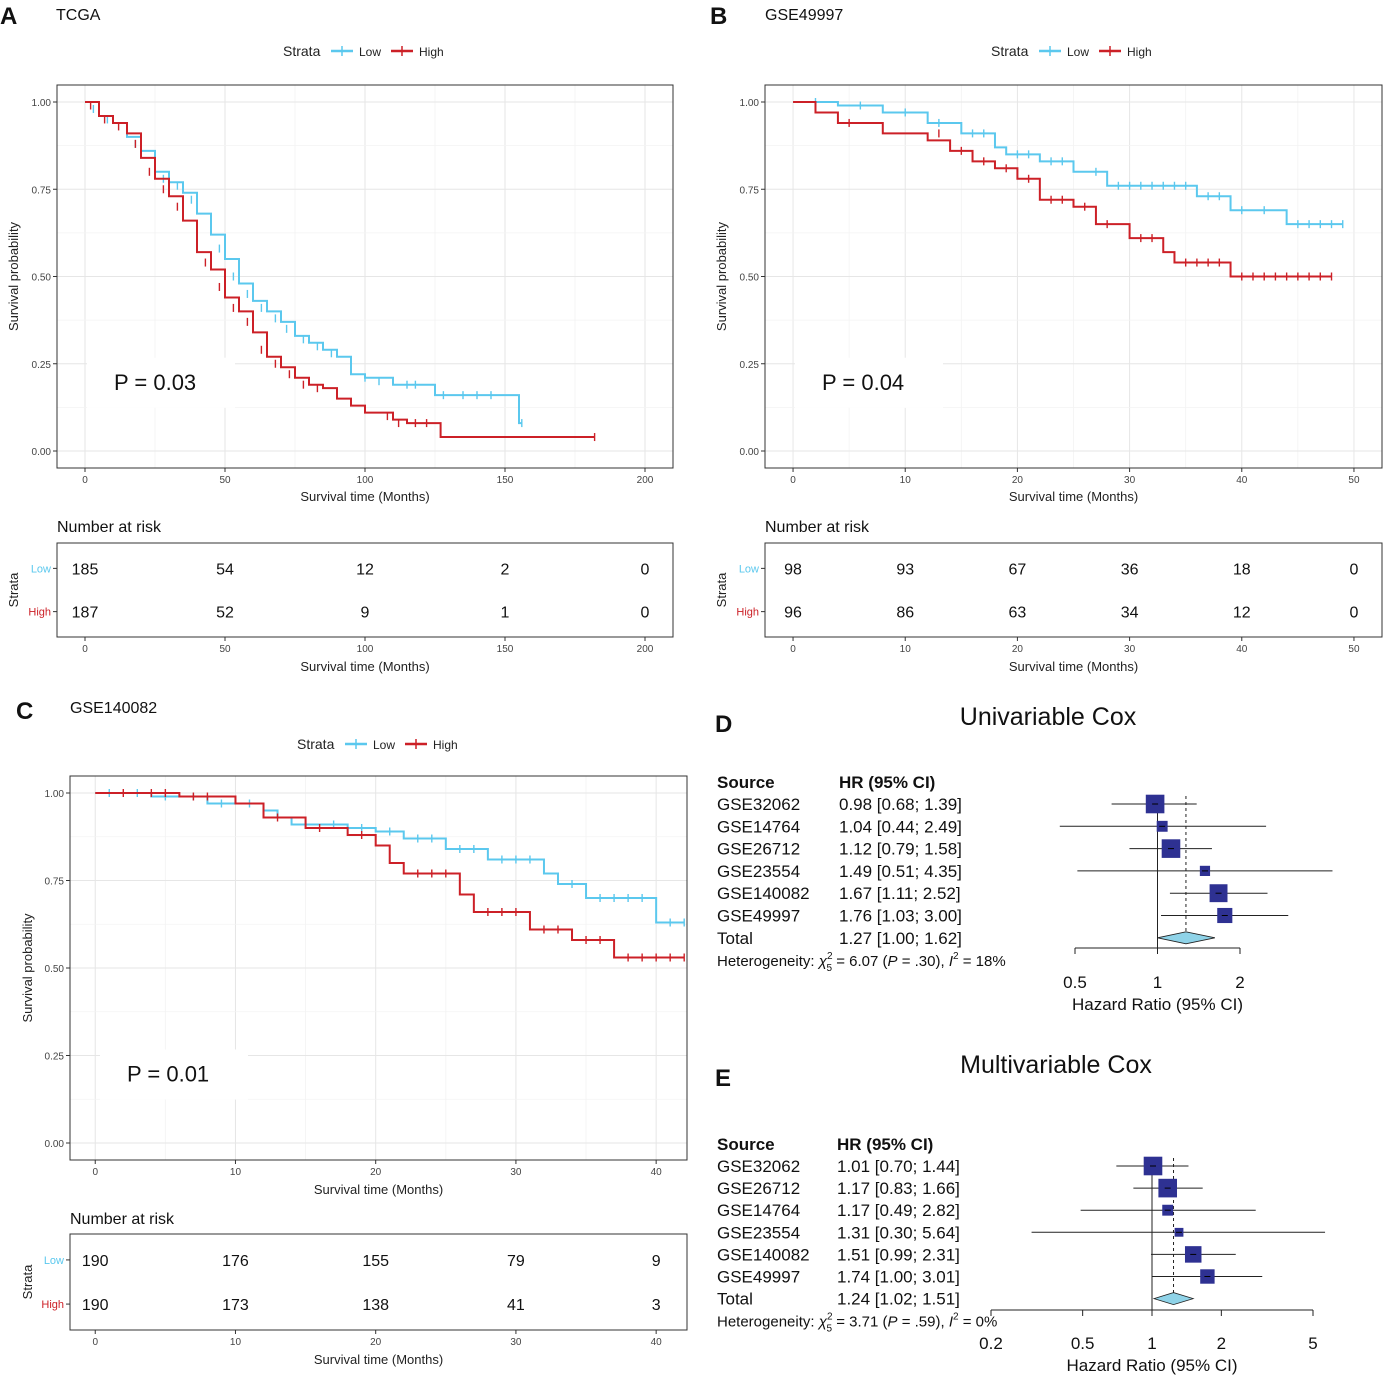 This screenshot has height=1375, width=1383. I want to click on het-p-text: = .59),, so click(923, 1322).